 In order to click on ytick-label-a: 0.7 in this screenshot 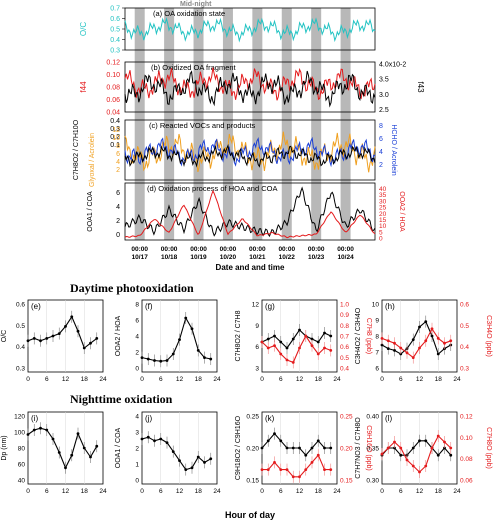, I will do `click(115, 9)`.